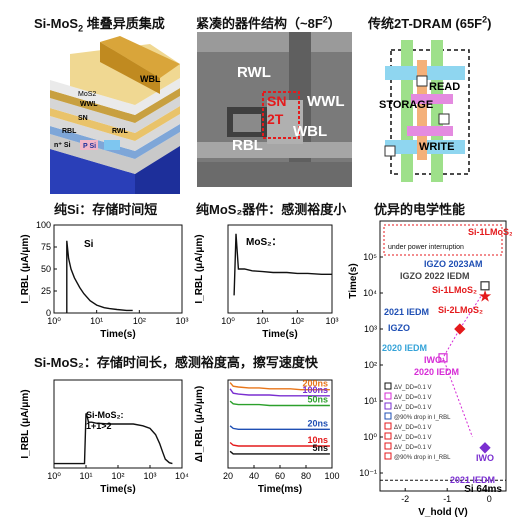 This screenshot has height=525, width=514. I want to click on y-tick-label: 10⁴, so click(370, 293).